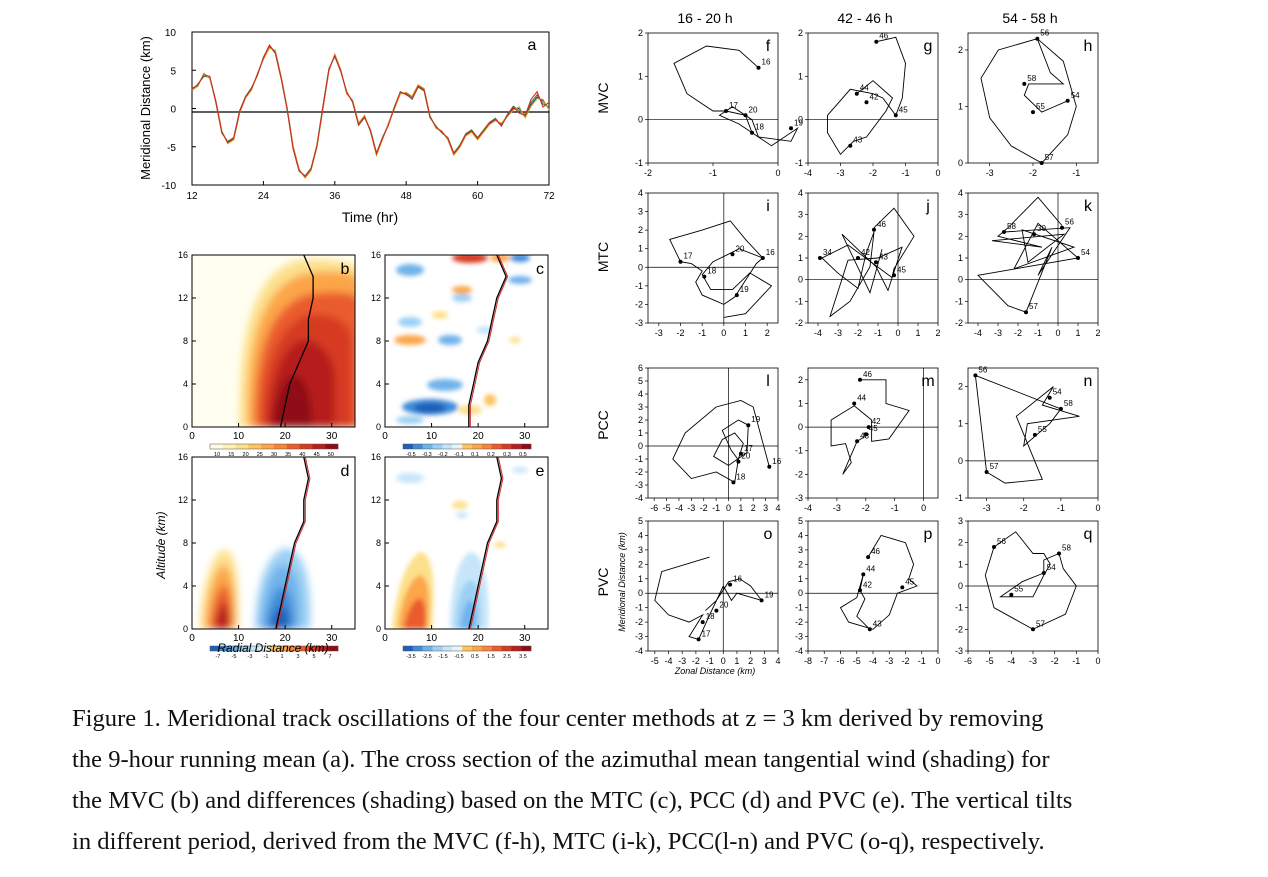  Describe the element at coordinates (486, 543) in the screenshot. I see `panel-e-rmw-line-alt` at that location.